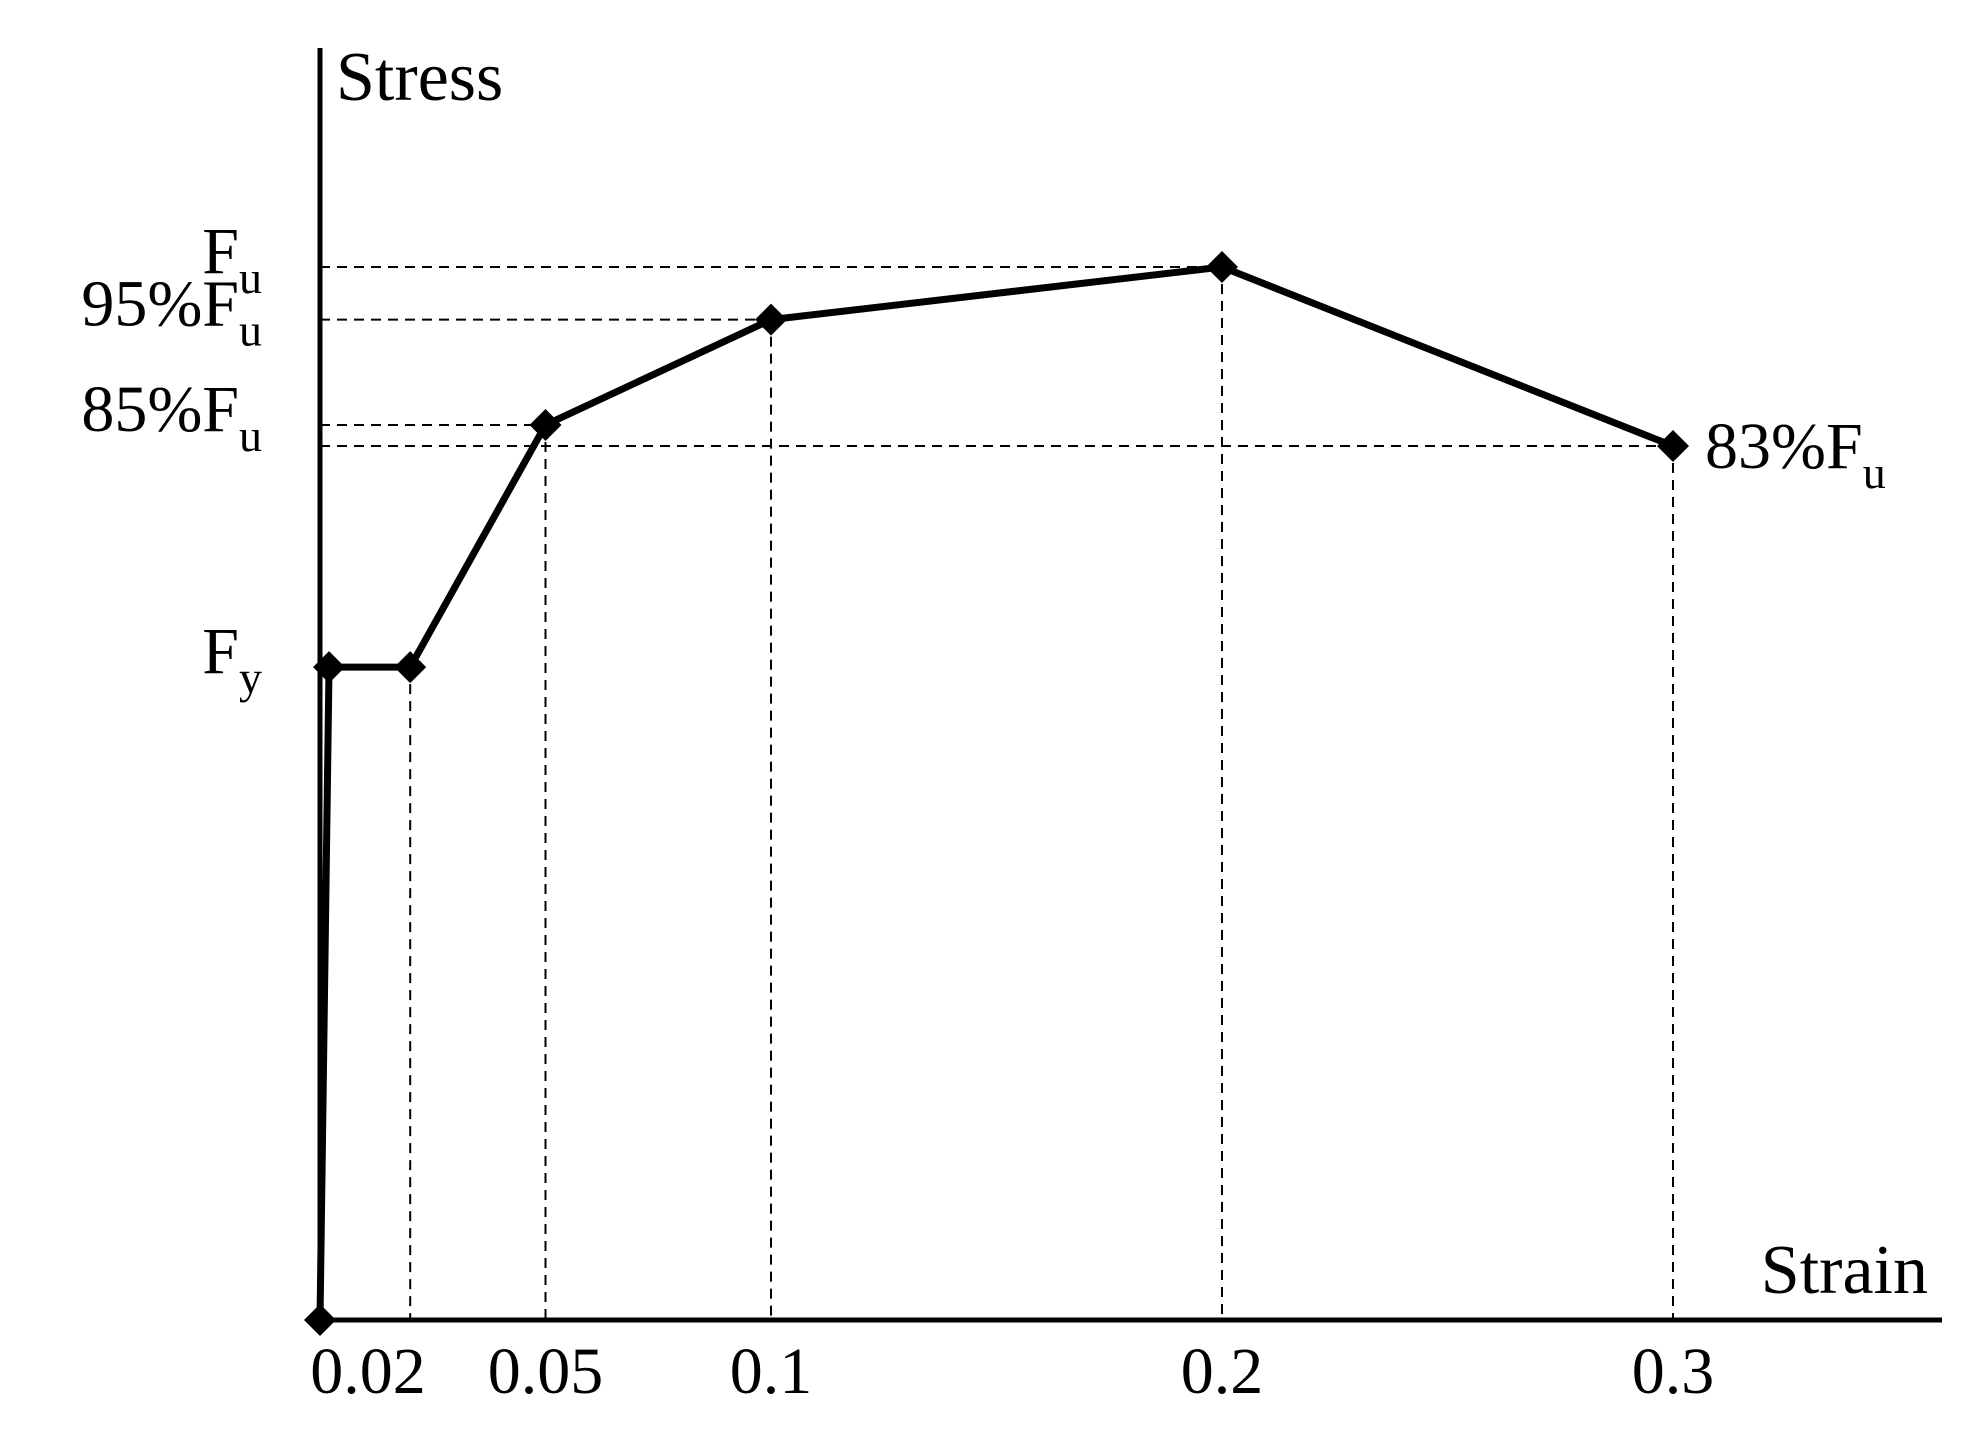  I want to click on x-tick-label-2: 0.1, so click(771, 1371).